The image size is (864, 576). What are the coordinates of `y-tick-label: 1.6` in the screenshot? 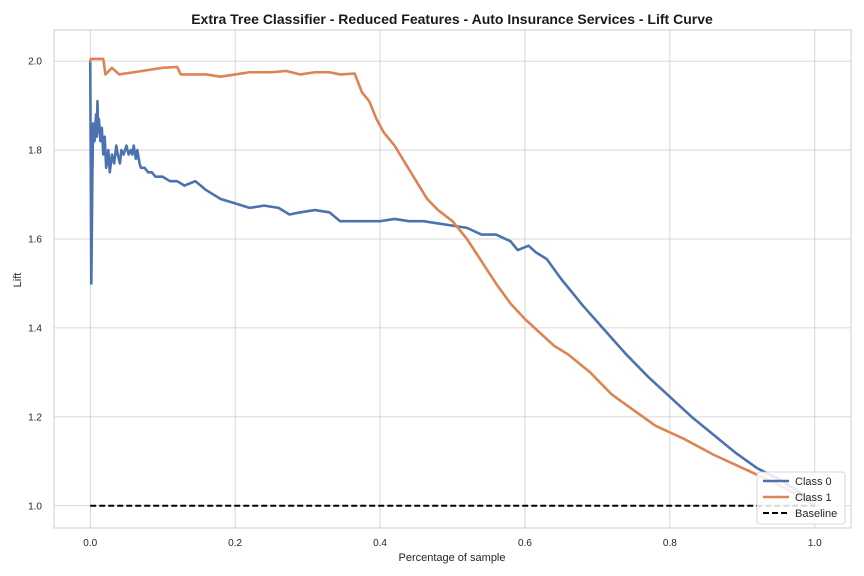 It's located at (35, 239).